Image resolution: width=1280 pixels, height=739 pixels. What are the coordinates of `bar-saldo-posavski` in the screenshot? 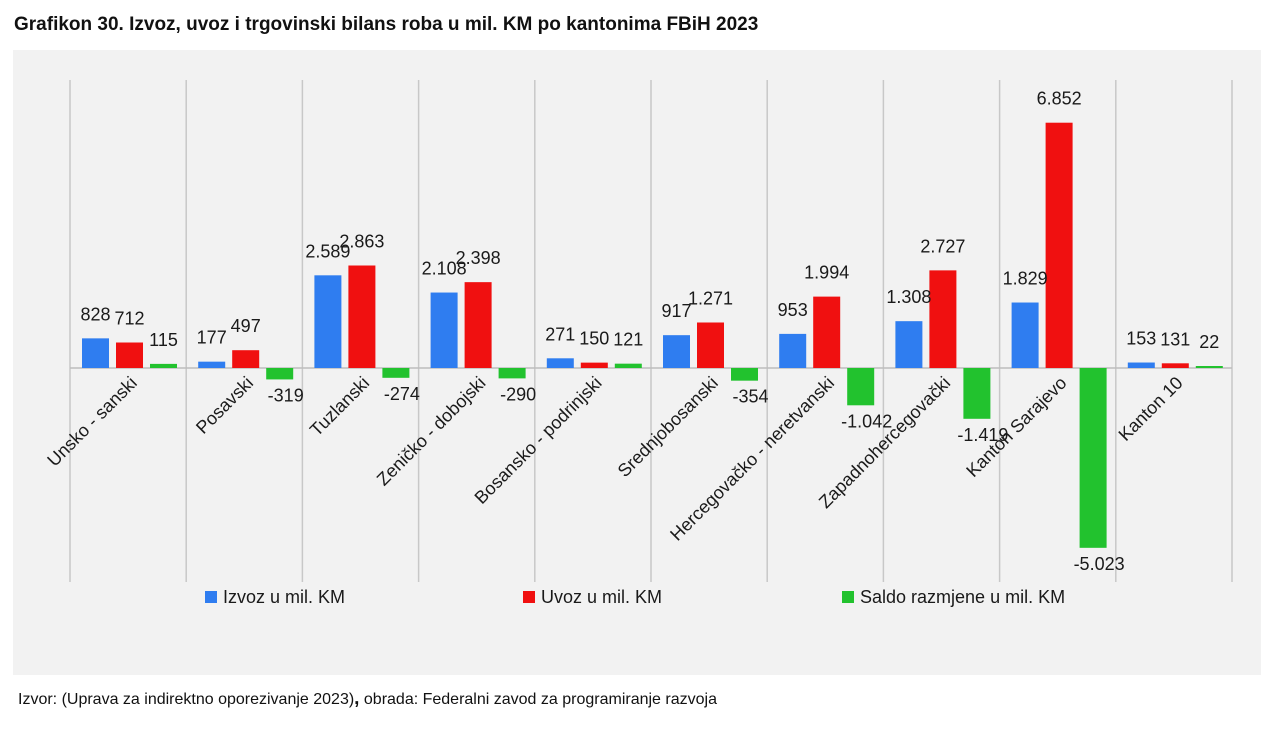 It's located at (280, 374).